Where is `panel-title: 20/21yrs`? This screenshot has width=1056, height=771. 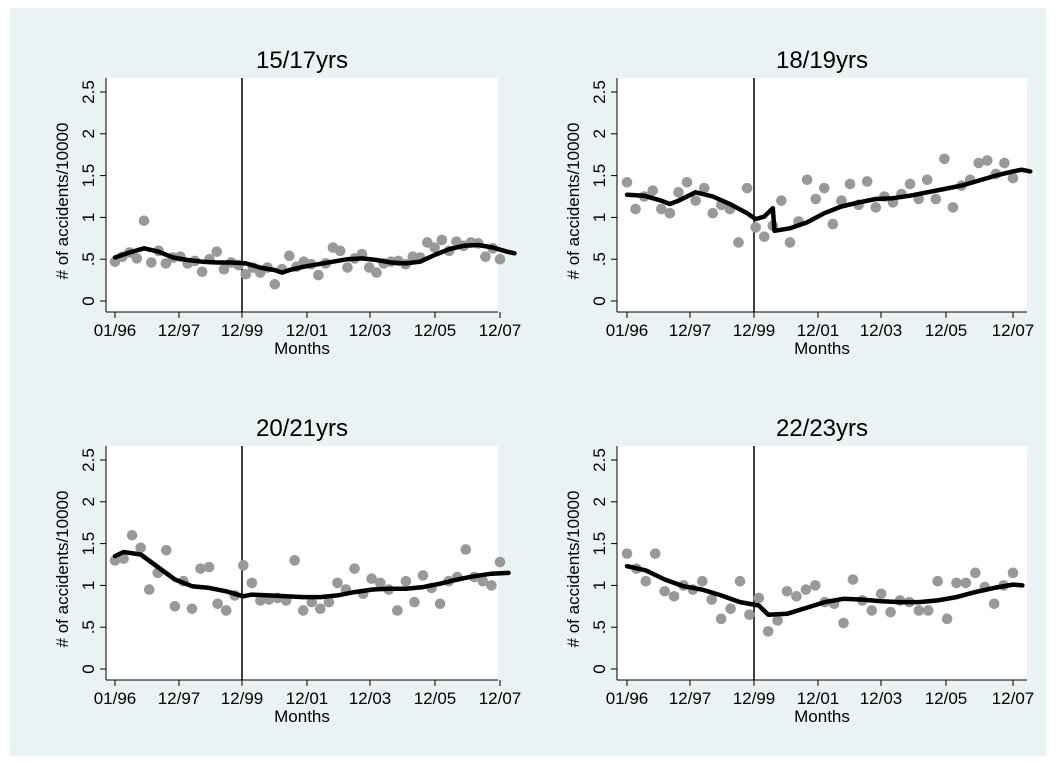 panel-title: 20/21yrs is located at coordinates (302, 428).